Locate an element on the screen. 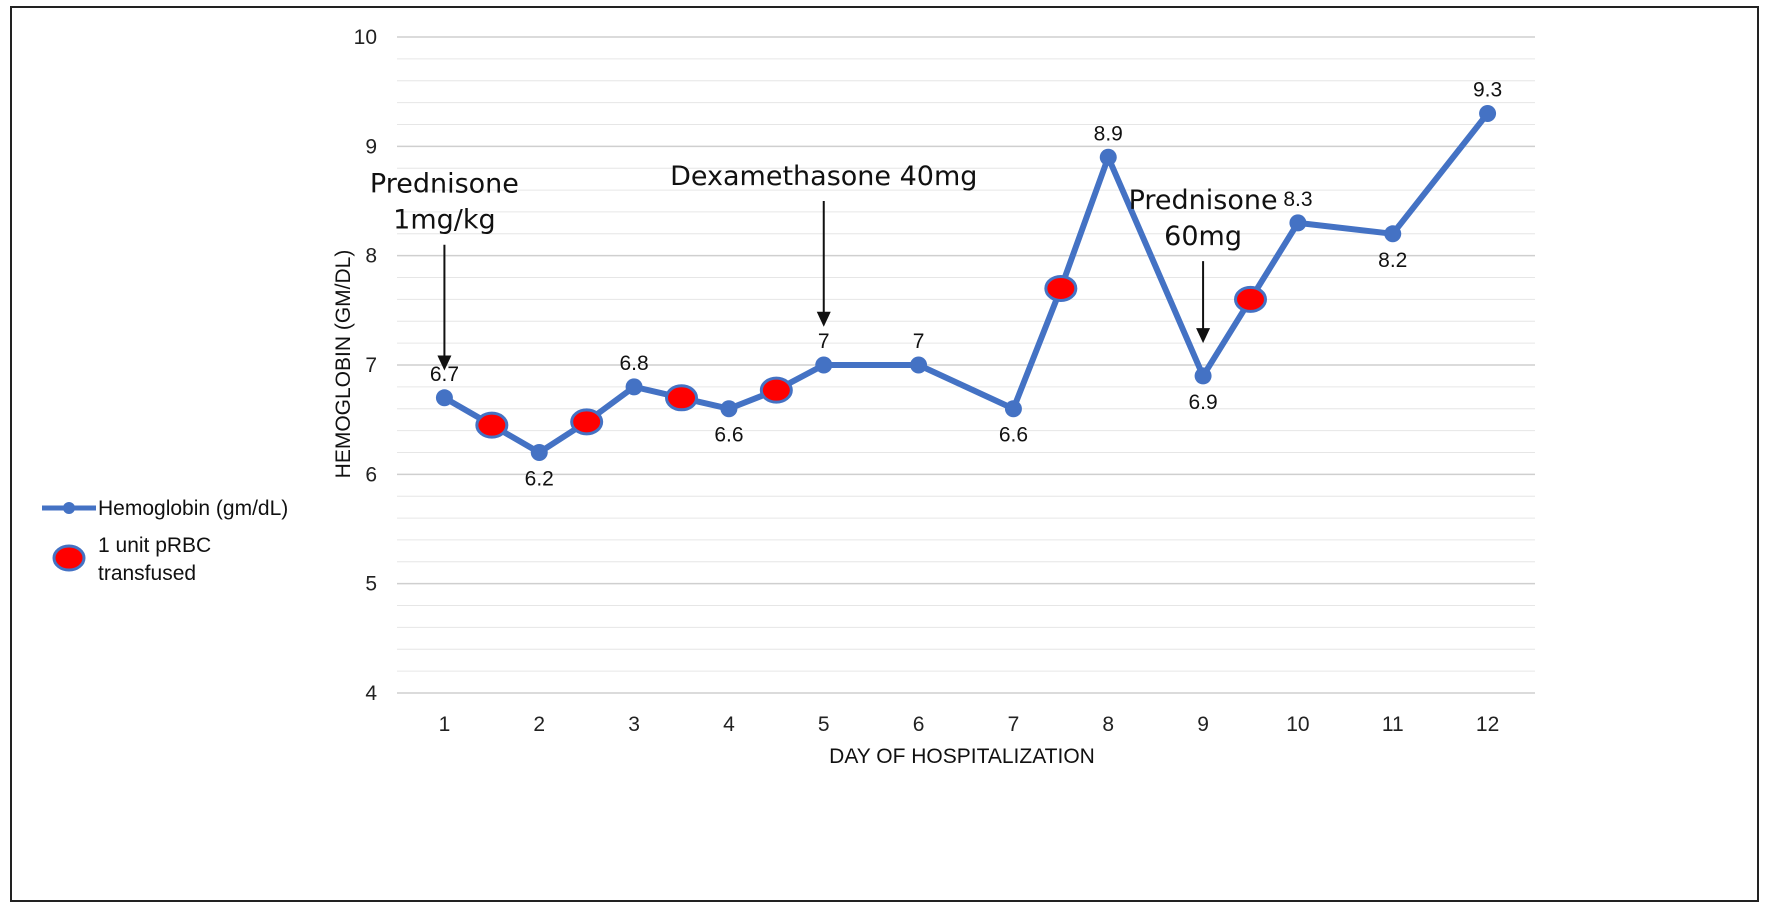 Image resolution: width=1772 pixels, height=912 pixels. y-tick-label: 4 is located at coordinates (371, 693).